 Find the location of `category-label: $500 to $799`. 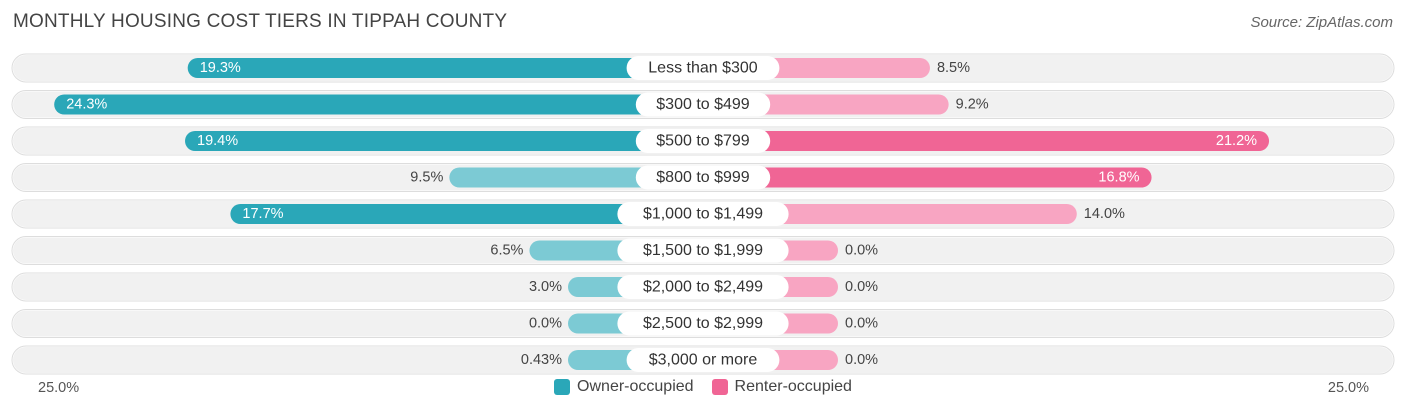

category-label: $500 to $799 is located at coordinates (703, 141).